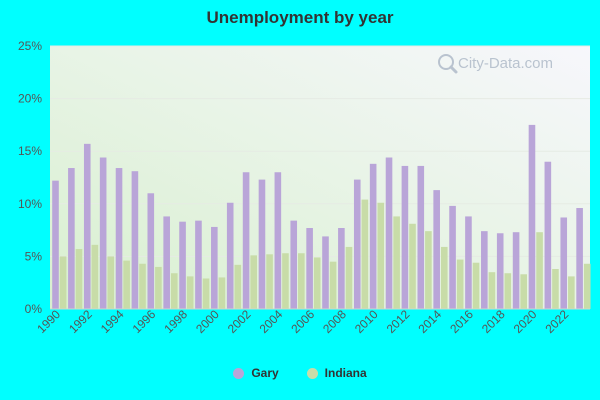 The width and height of the screenshot is (600, 400). Describe the element at coordinates (144, 321) in the screenshot. I see `x-tick-label: 1996` at that location.